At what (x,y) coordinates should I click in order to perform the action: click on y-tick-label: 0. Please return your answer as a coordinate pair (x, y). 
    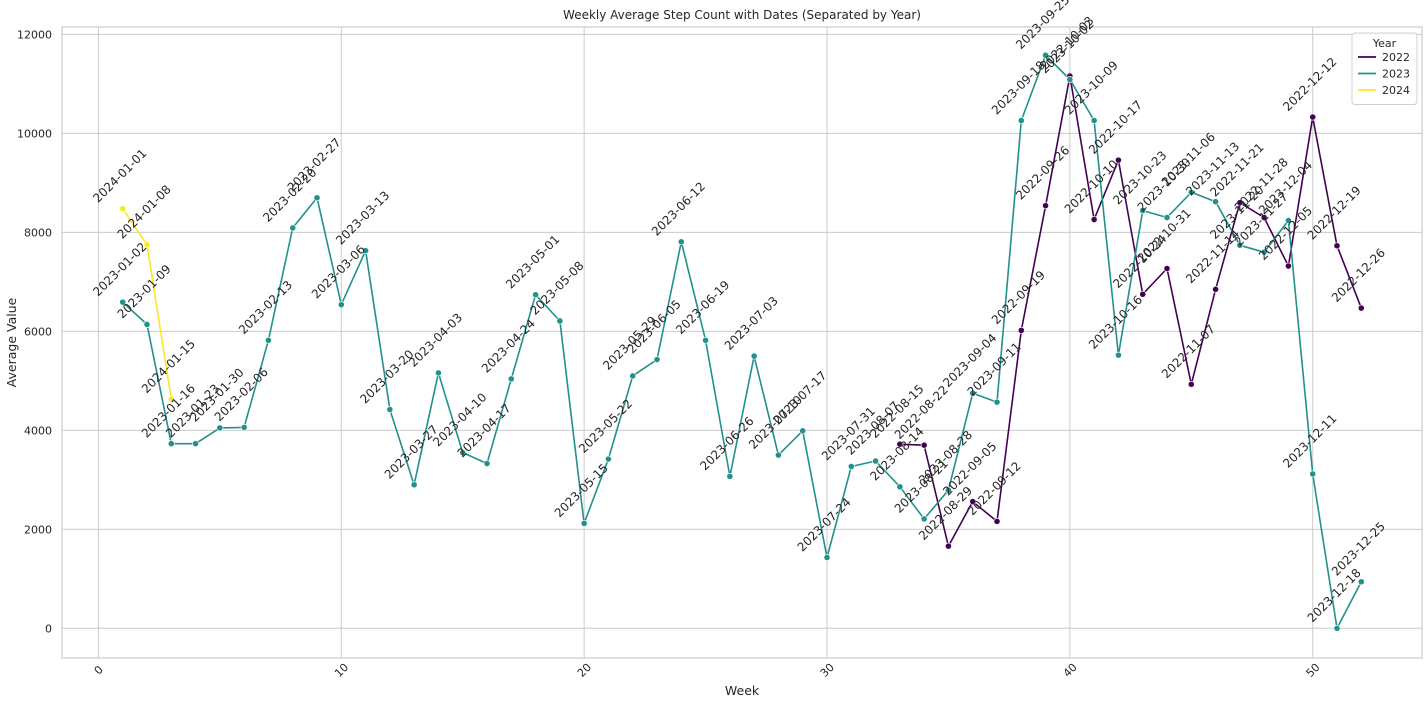
    Looking at the image, I should click on (48, 628).